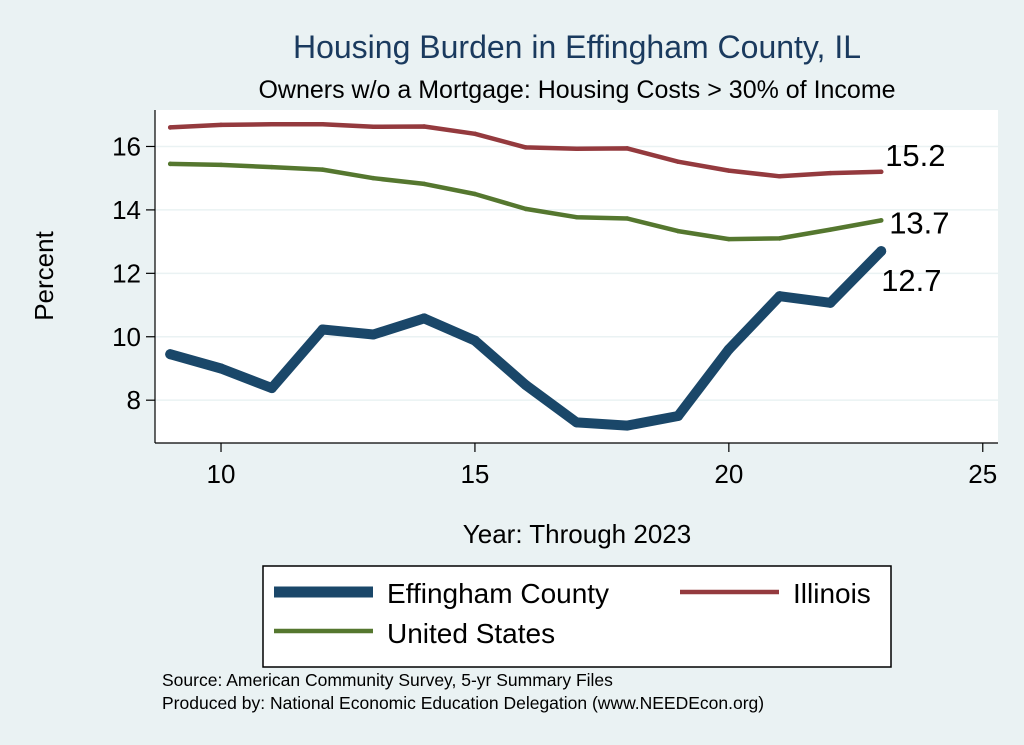 This screenshot has height=745, width=1024. What do you see at coordinates (126, 273) in the screenshot?
I see `y-tick-label: 12` at bounding box center [126, 273].